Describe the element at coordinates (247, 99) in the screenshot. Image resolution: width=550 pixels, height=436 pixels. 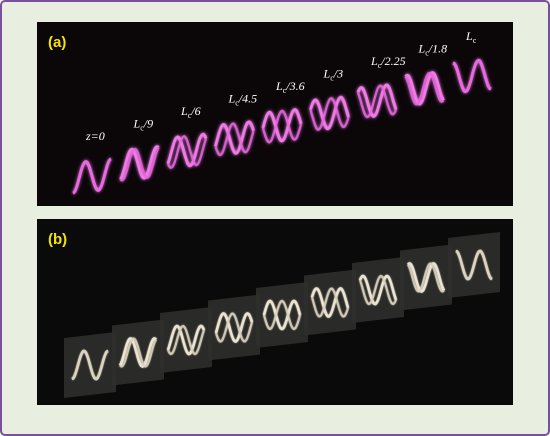
I see `caption-suffix: /4.5` at that location.